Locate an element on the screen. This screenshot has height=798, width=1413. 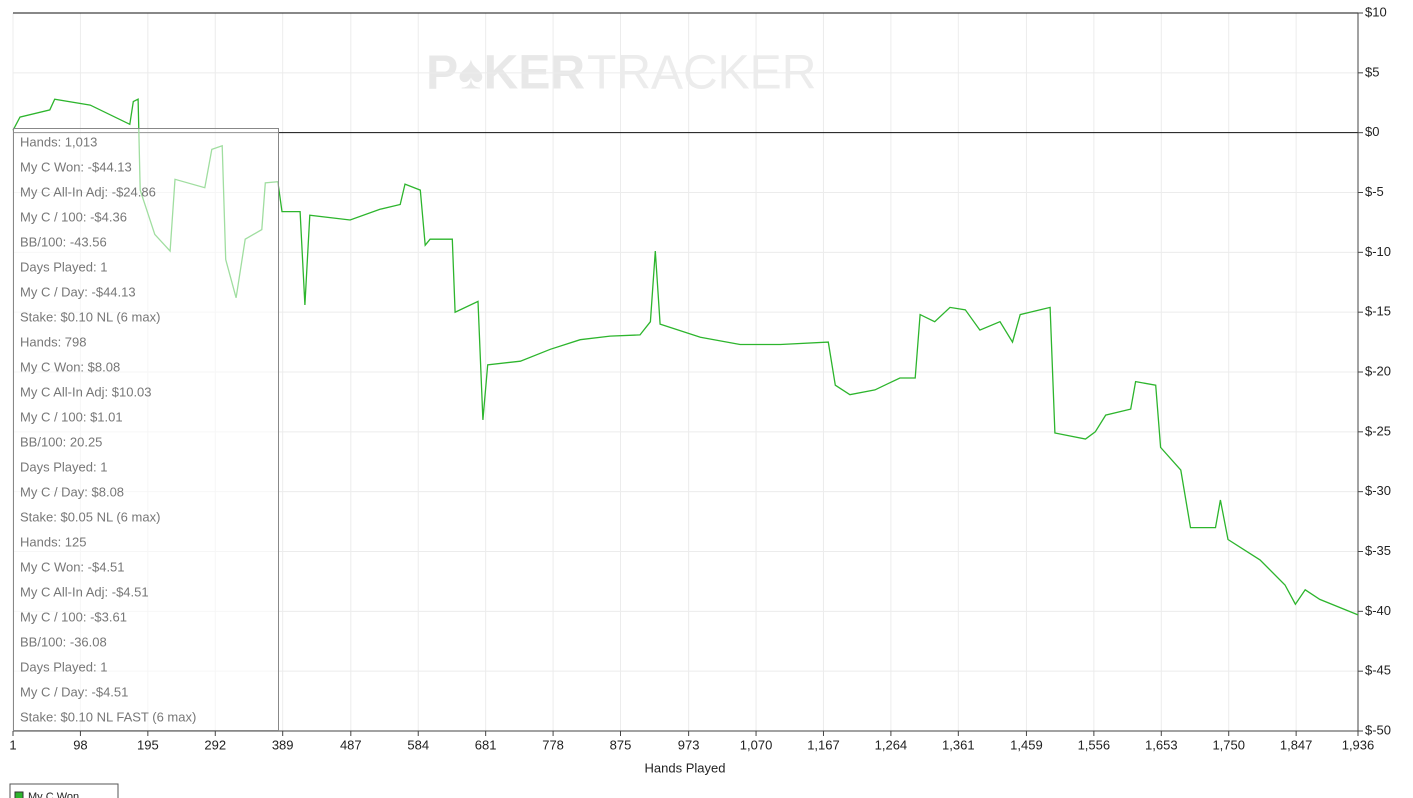
x-tick-label: 1,361 is located at coordinates (958, 744).